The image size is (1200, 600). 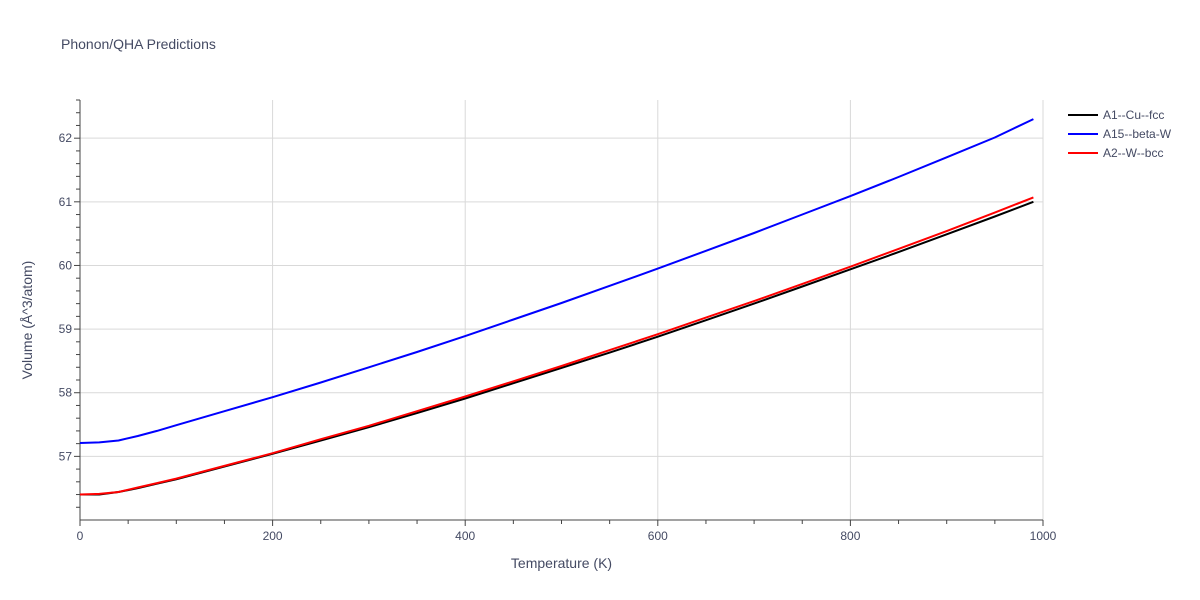 I want to click on legend-item: A2--W--bcc, so click(x=1115, y=153).